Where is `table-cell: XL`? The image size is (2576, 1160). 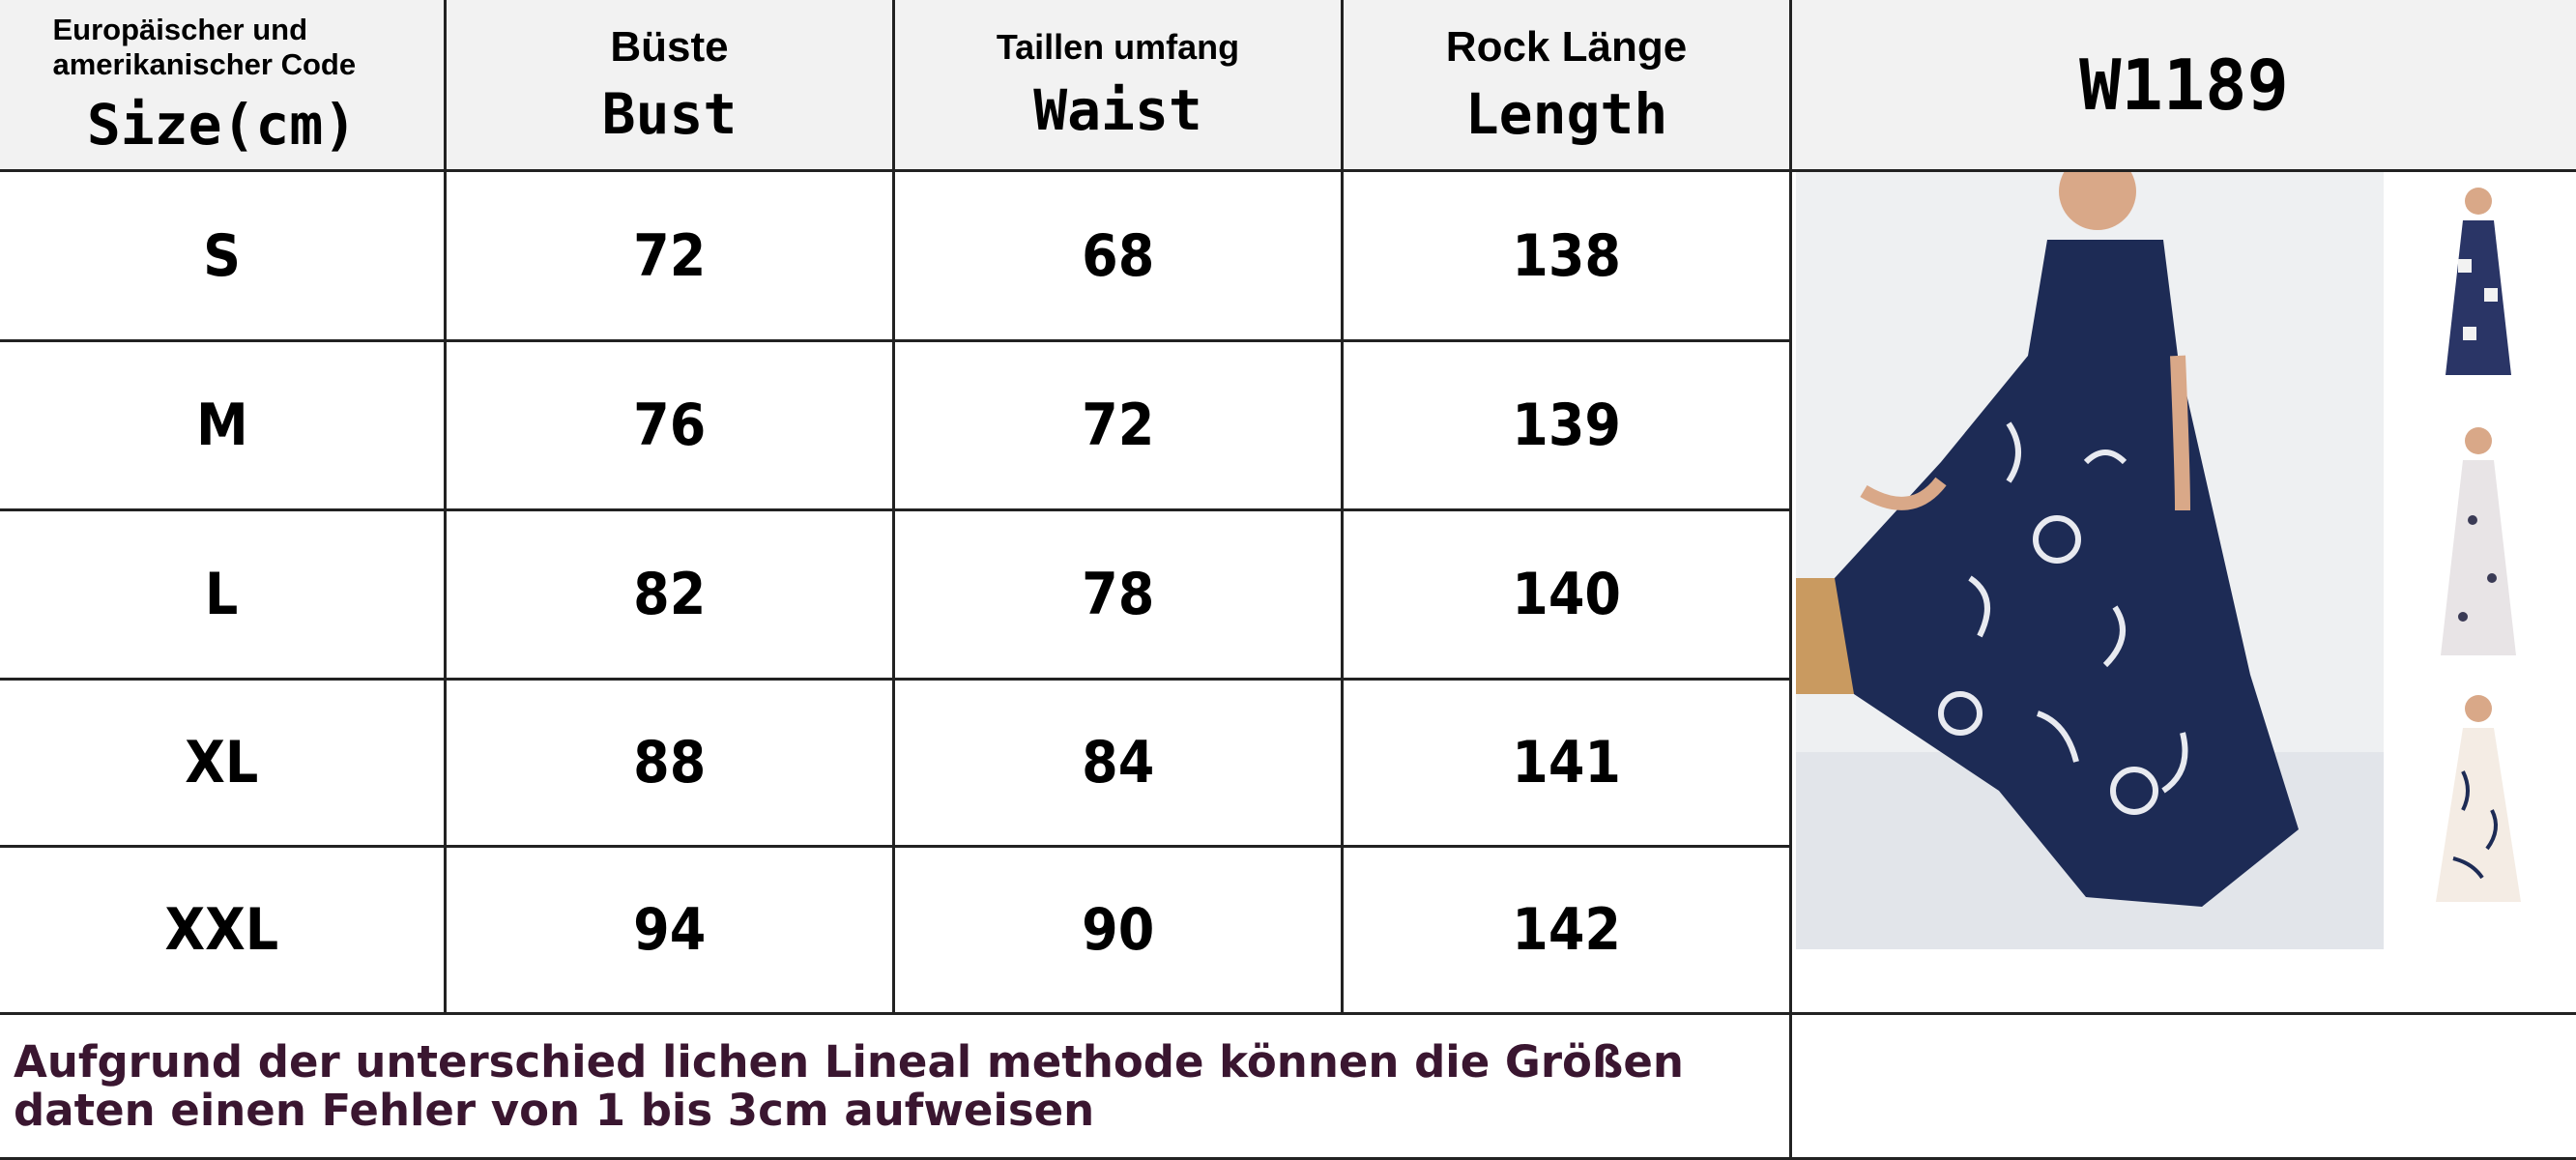 table-cell: XL is located at coordinates (223, 765).